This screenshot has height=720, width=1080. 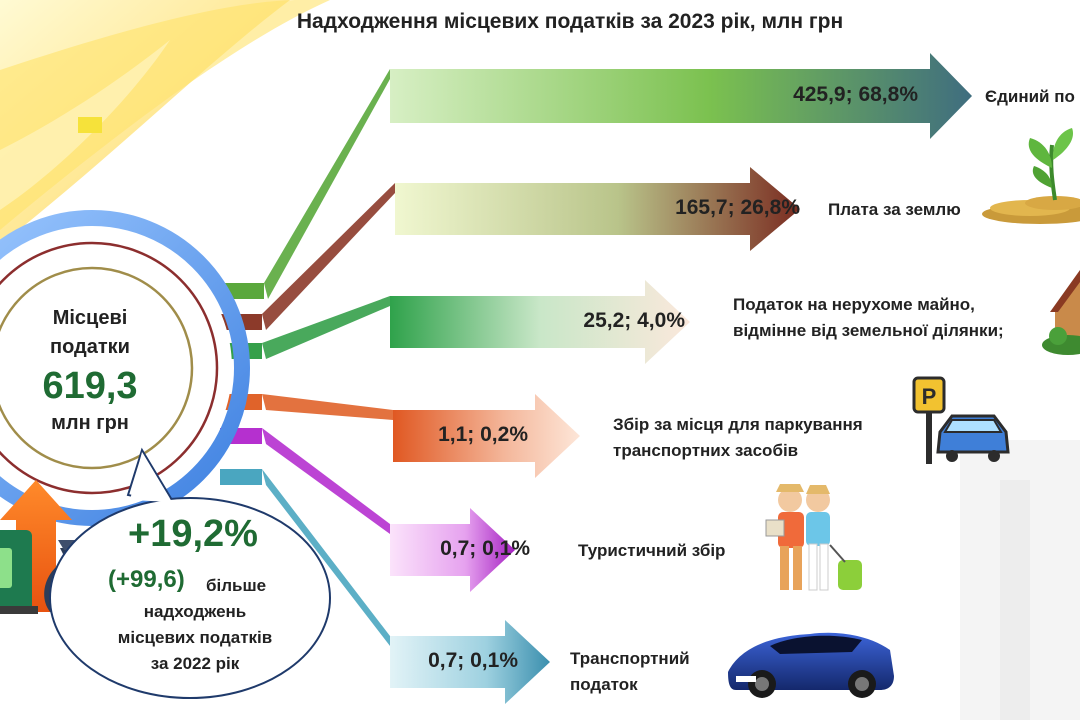 I want to click on wallet-icon, so click(x=19, y=572).